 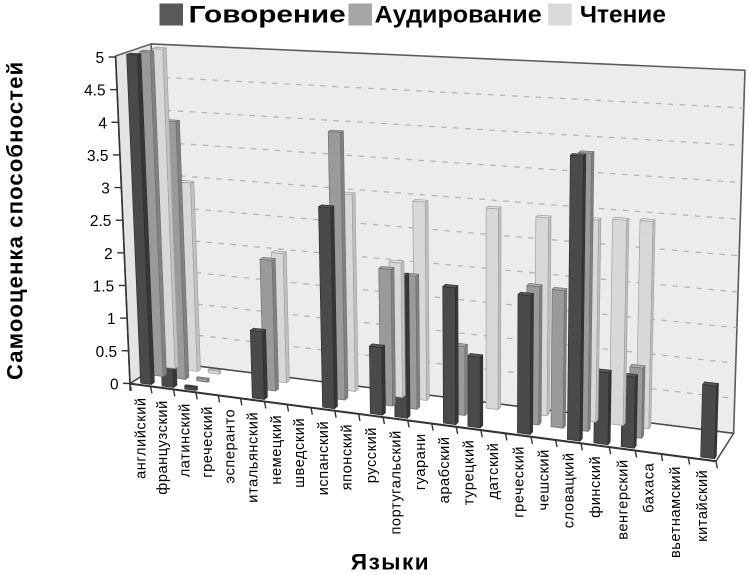 What do you see at coordinates (458, 15) in the screenshot?
I see `svg-text: Аудирование` at bounding box center [458, 15].